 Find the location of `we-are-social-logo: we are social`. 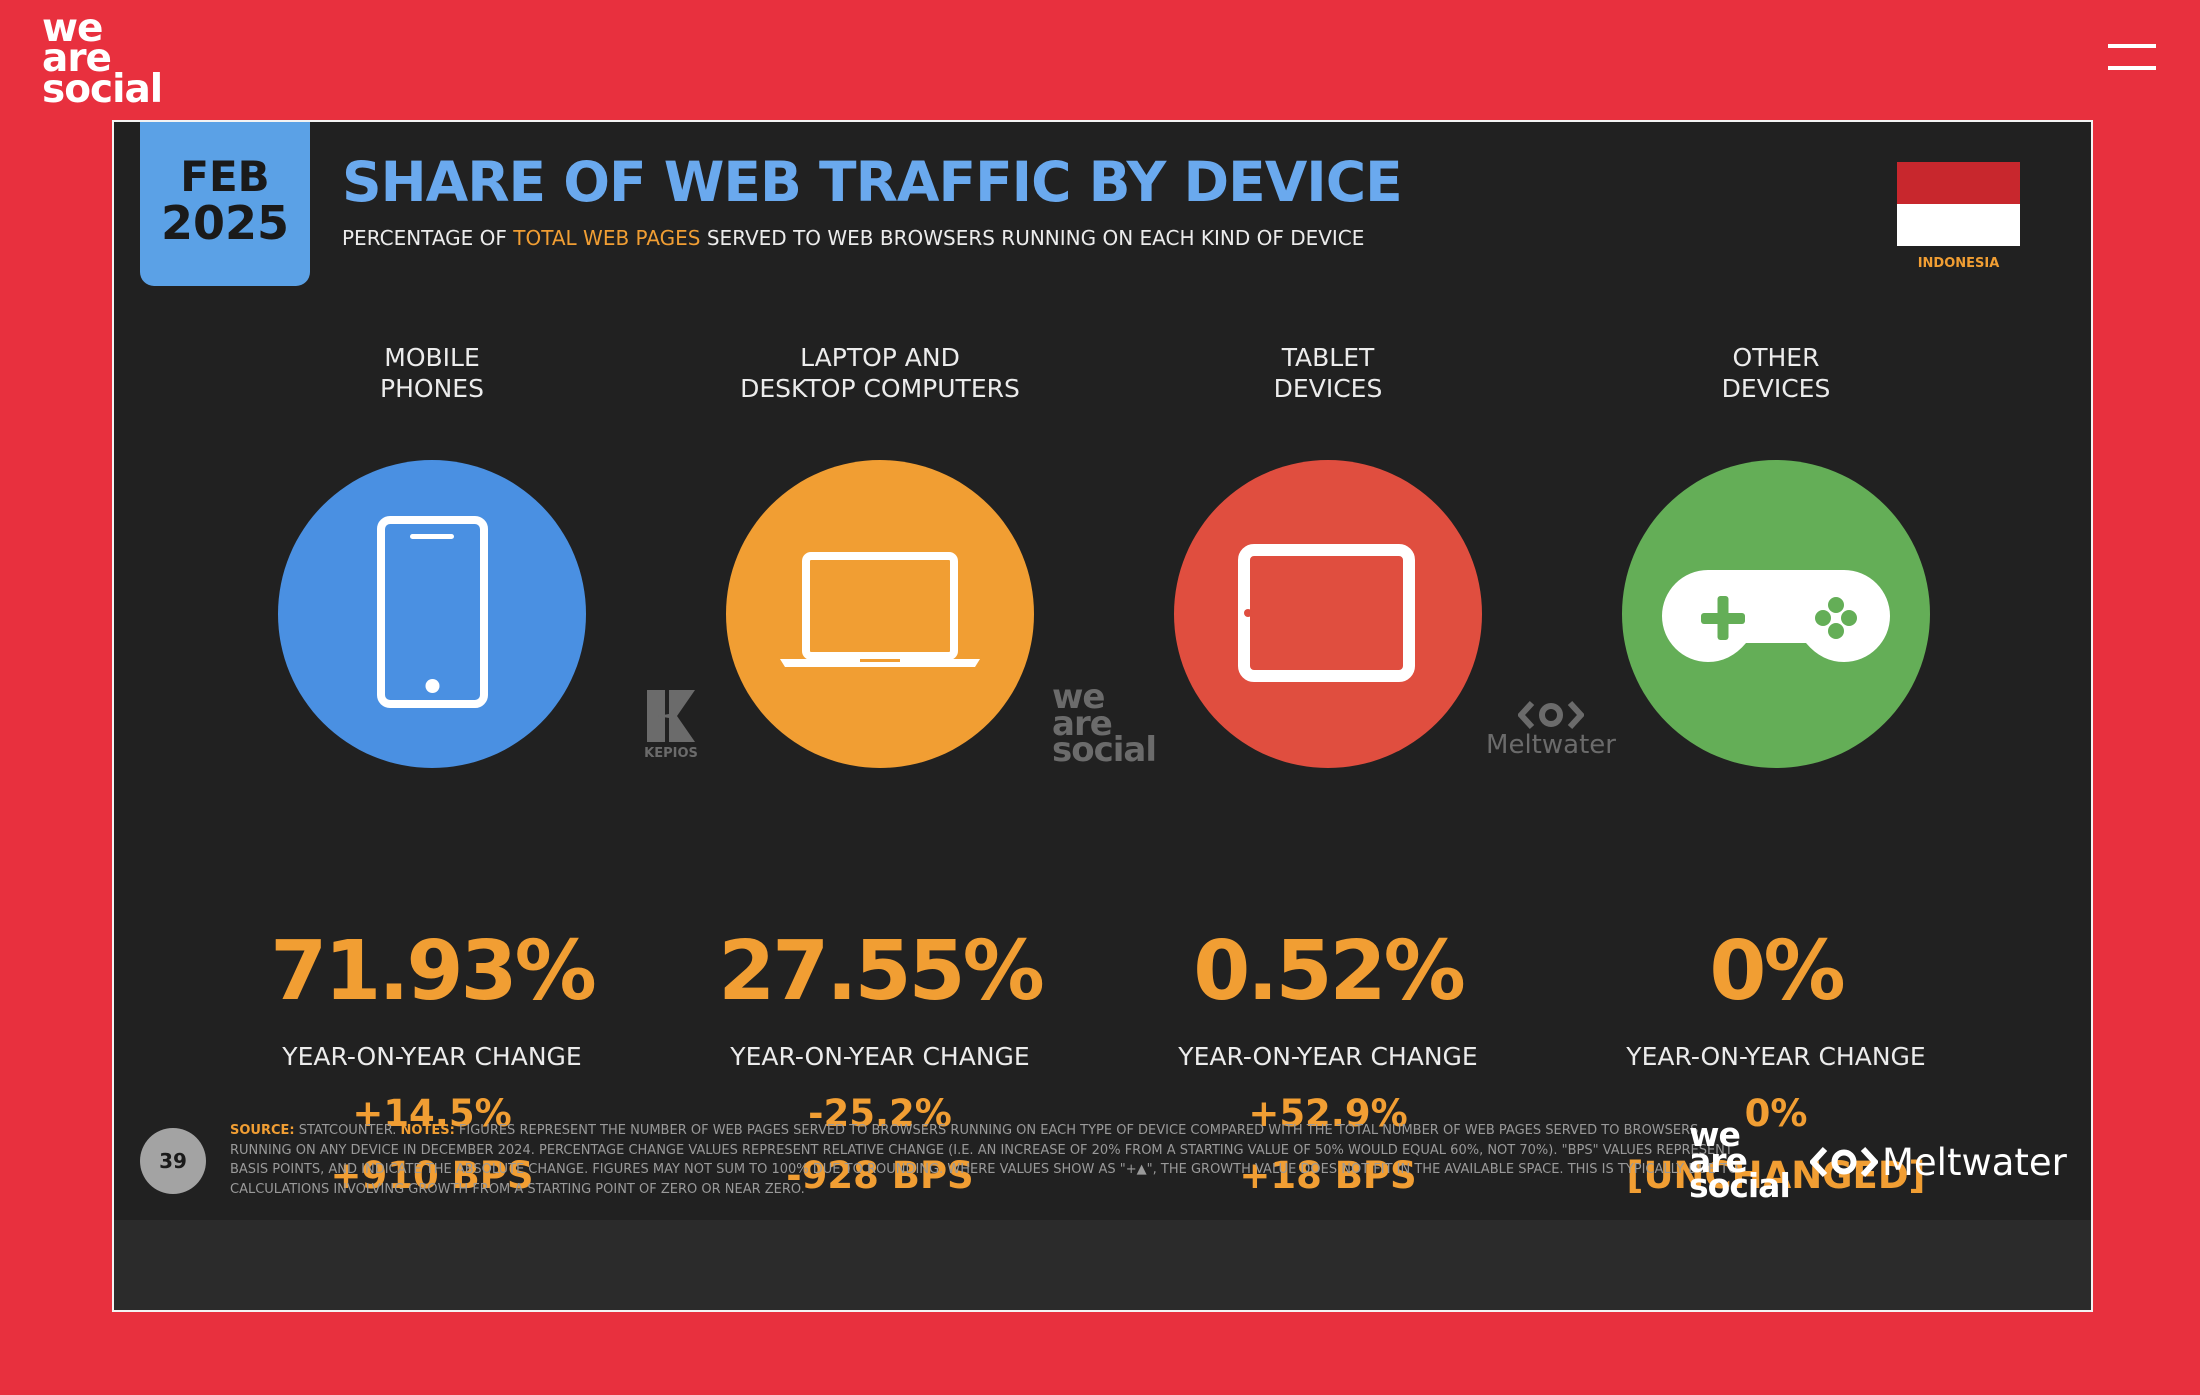

we-are-social-logo: we are social is located at coordinates (102, 59).